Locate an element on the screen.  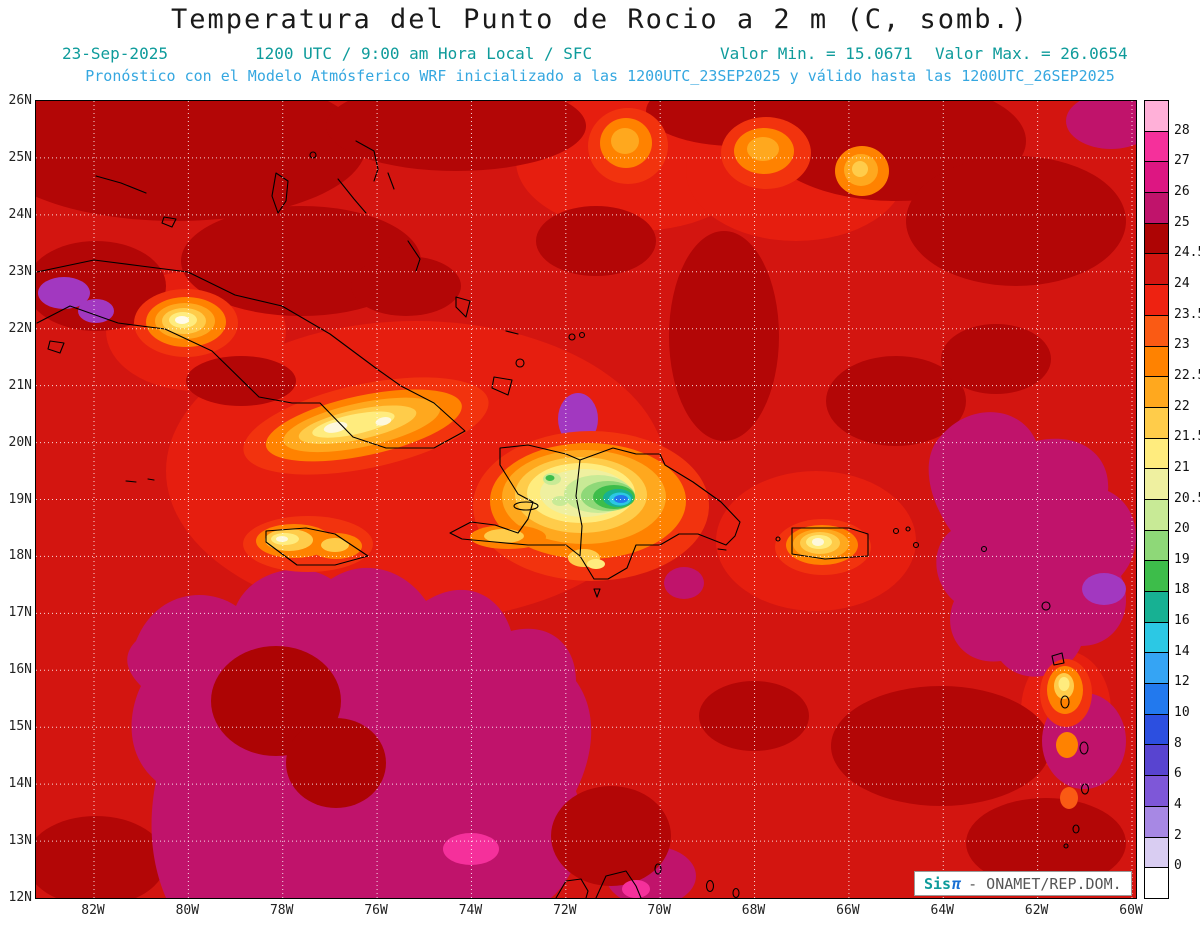
coastline-turks is located at coordinates (582, 335).